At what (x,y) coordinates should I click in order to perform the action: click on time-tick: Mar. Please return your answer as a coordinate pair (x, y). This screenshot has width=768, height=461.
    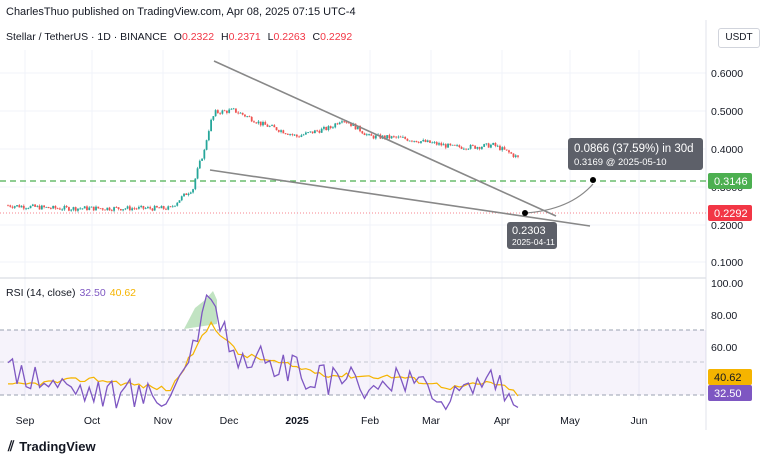
    Looking at the image, I should click on (431, 421).